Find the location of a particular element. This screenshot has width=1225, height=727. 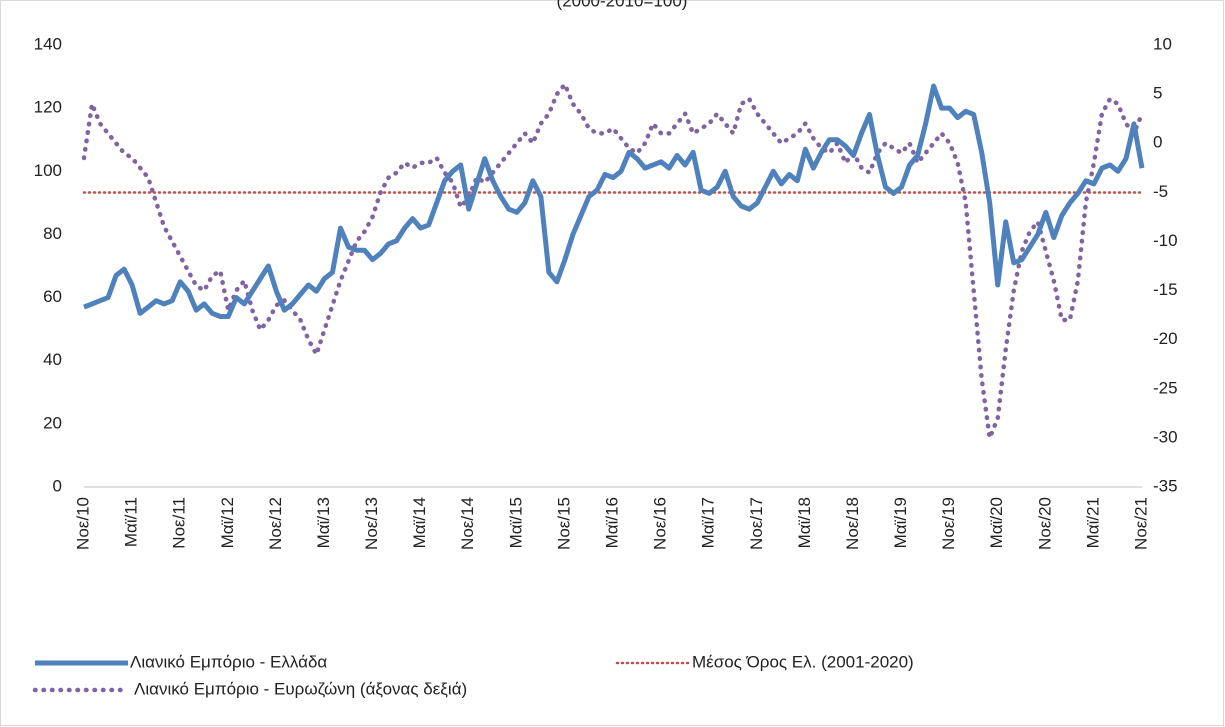

x-tick-label: Νοε/11 is located at coordinates (179, 523).